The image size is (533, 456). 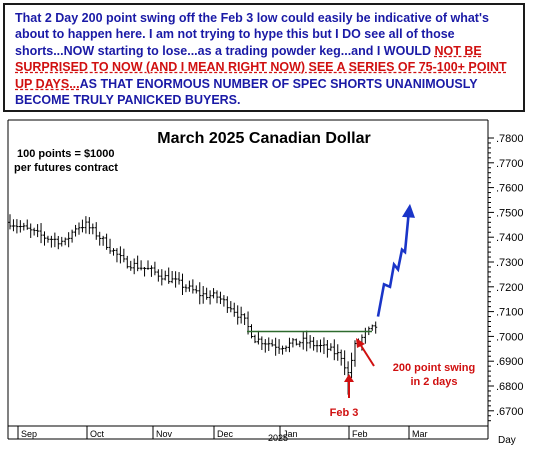 I want to click on x-month-label: Dec, so click(x=225, y=434).